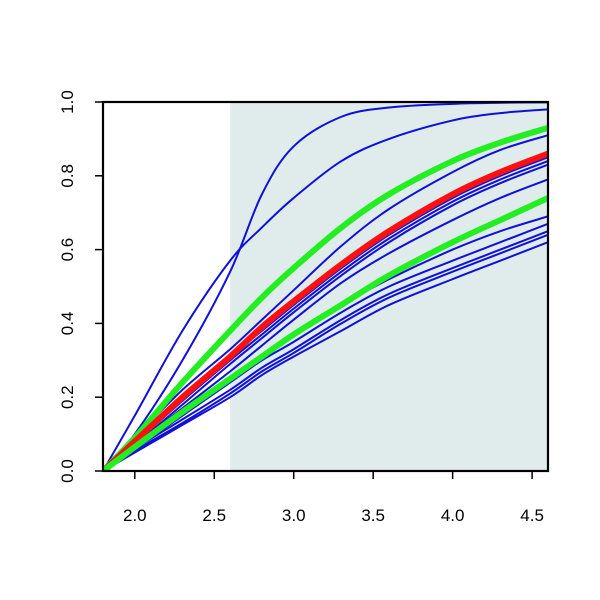 The image size is (600, 600). I want to click on x-tick-label: 3.5, so click(373, 515).